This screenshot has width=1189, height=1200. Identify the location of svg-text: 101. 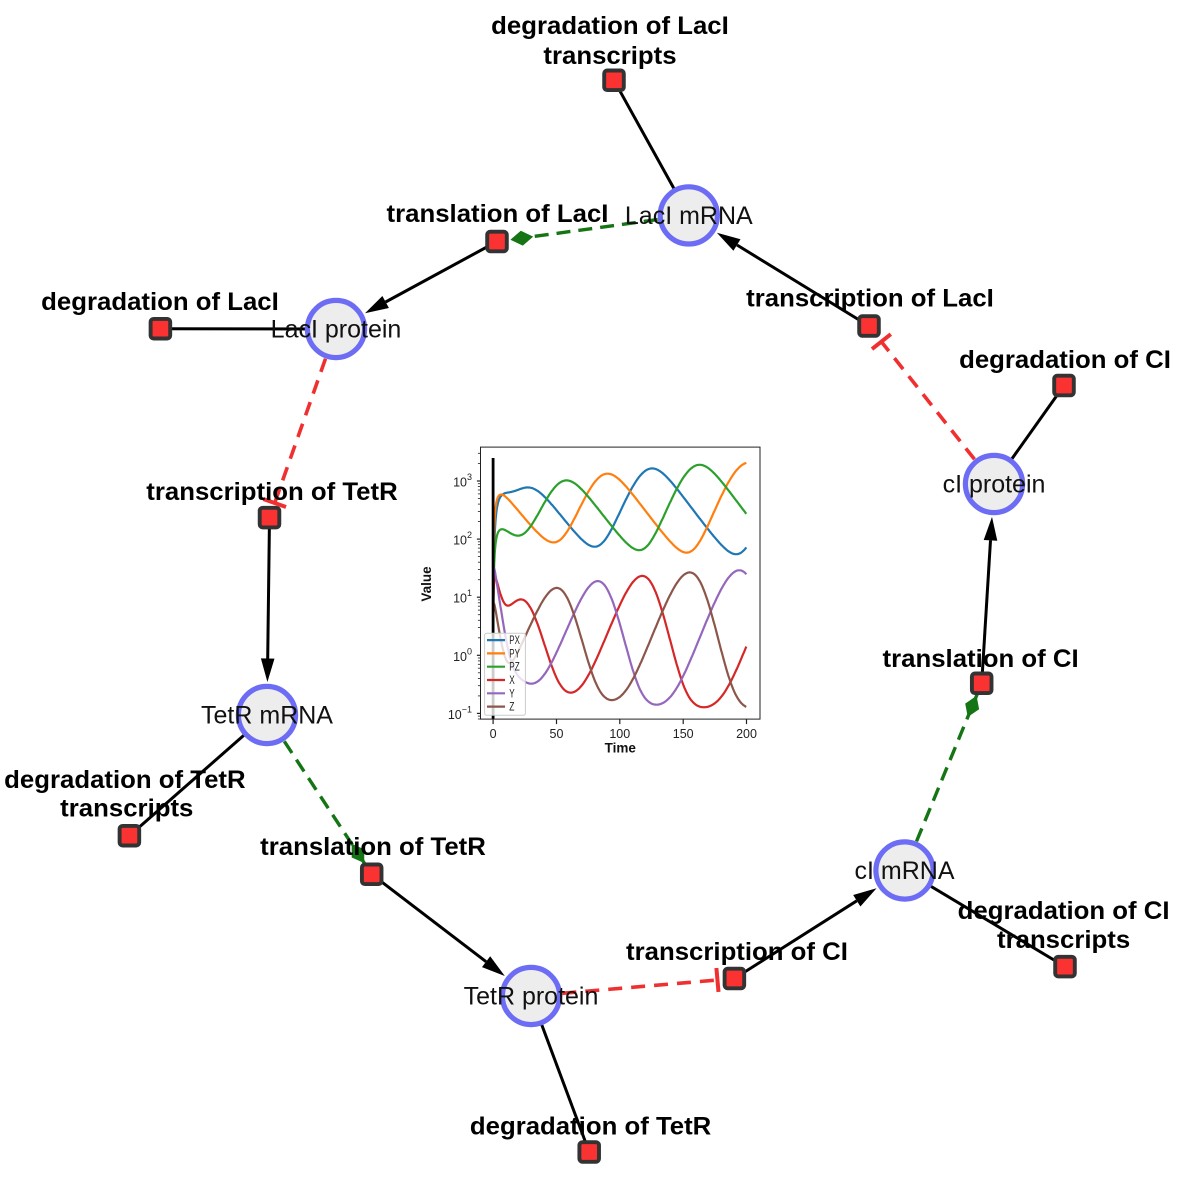
(462, 597).